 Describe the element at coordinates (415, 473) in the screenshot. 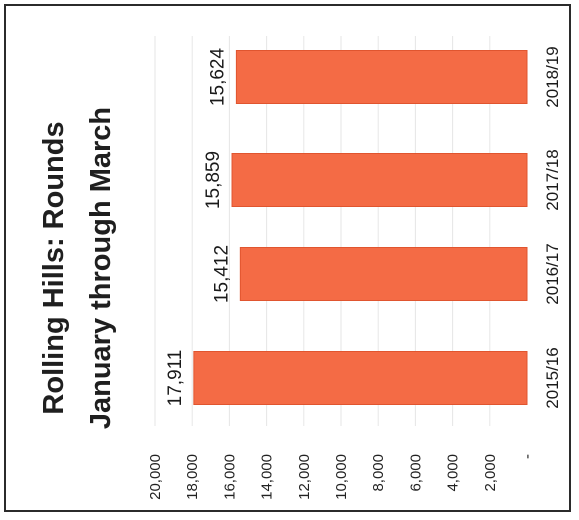

I see `tick-label: 6,000` at that location.